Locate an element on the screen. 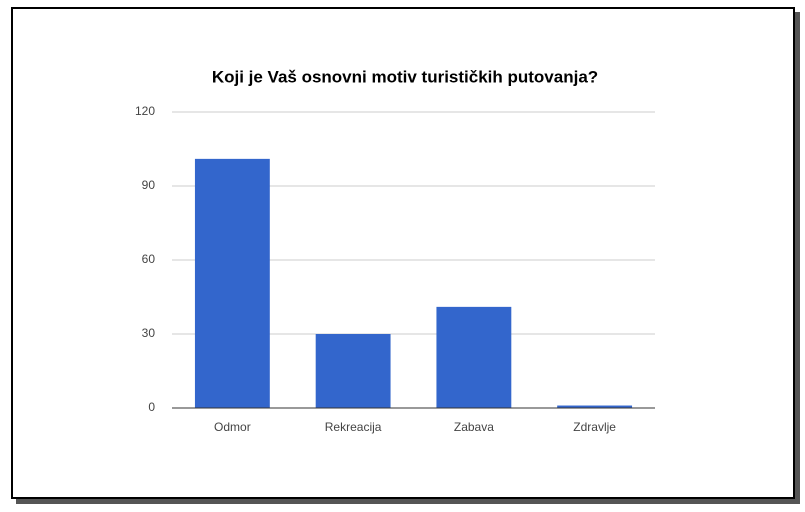 The width and height of the screenshot is (805, 512). y-tick-label: 30 is located at coordinates (149, 333).